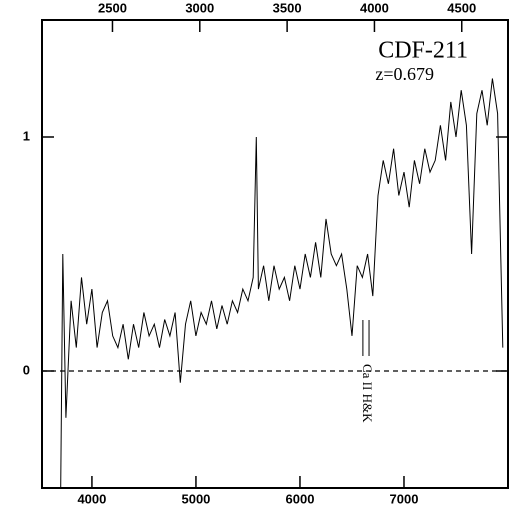 Image resolution: width=512 pixels, height=512 pixels. What do you see at coordinates (112, 7) in the screenshot?
I see `x2-tick-label: 2500` at bounding box center [112, 7].